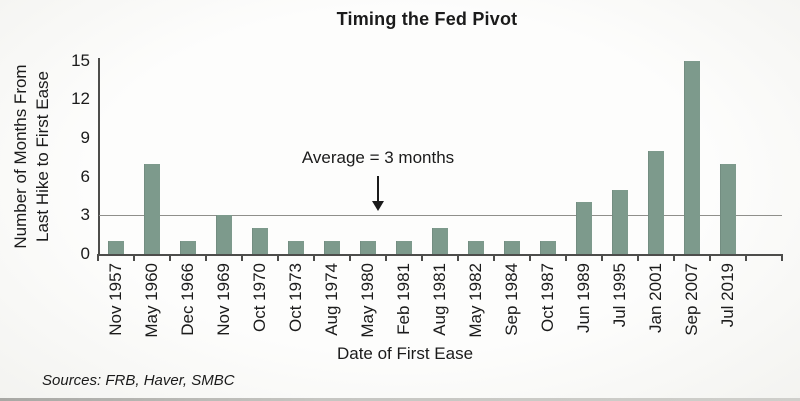 The image size is (800, 401). What do you see at coordinates (583, 298) in the screenshot?
I see `x-category-label: Jun 1989` at bounding box center [583, 298].